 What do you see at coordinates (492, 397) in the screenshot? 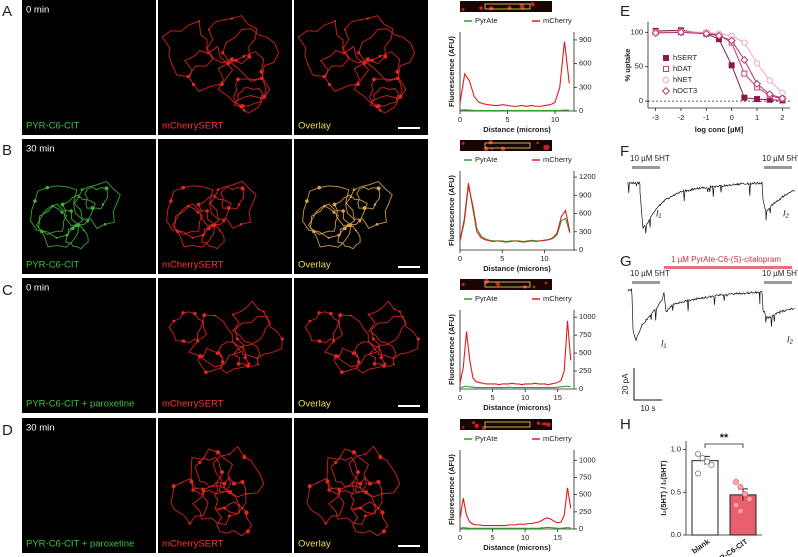
I see `x-tick-label: 5` at bounding box center [492, 397].